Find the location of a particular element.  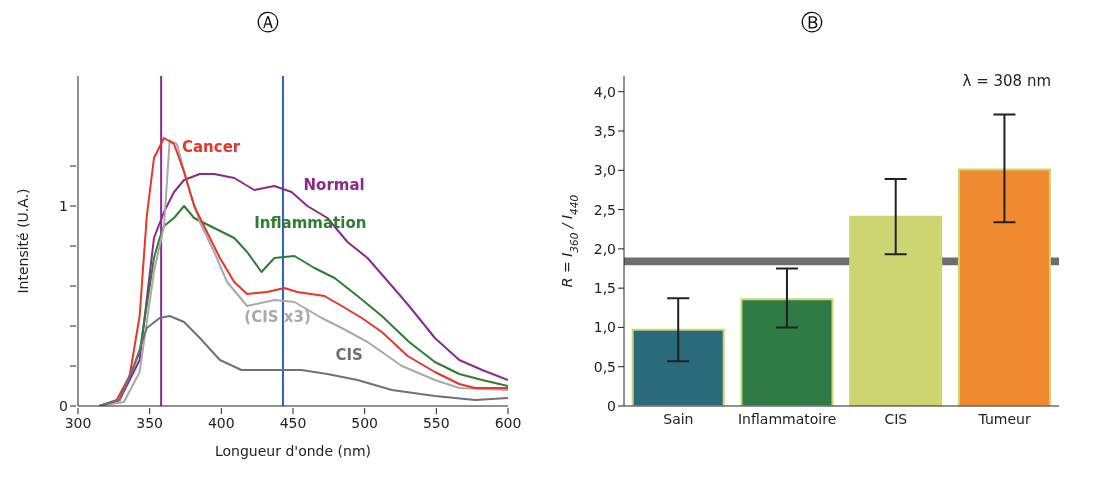

x-tick-label: 450 is located at coordinates (293, 422).